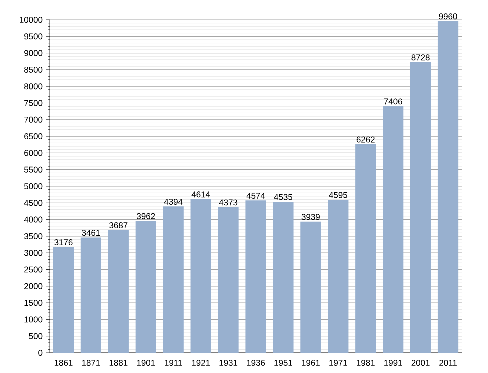  What do you see at coordinates (33, 203) in the screenshot?
I see `y-tick-label: 4500` at bounding box center [33, 203].